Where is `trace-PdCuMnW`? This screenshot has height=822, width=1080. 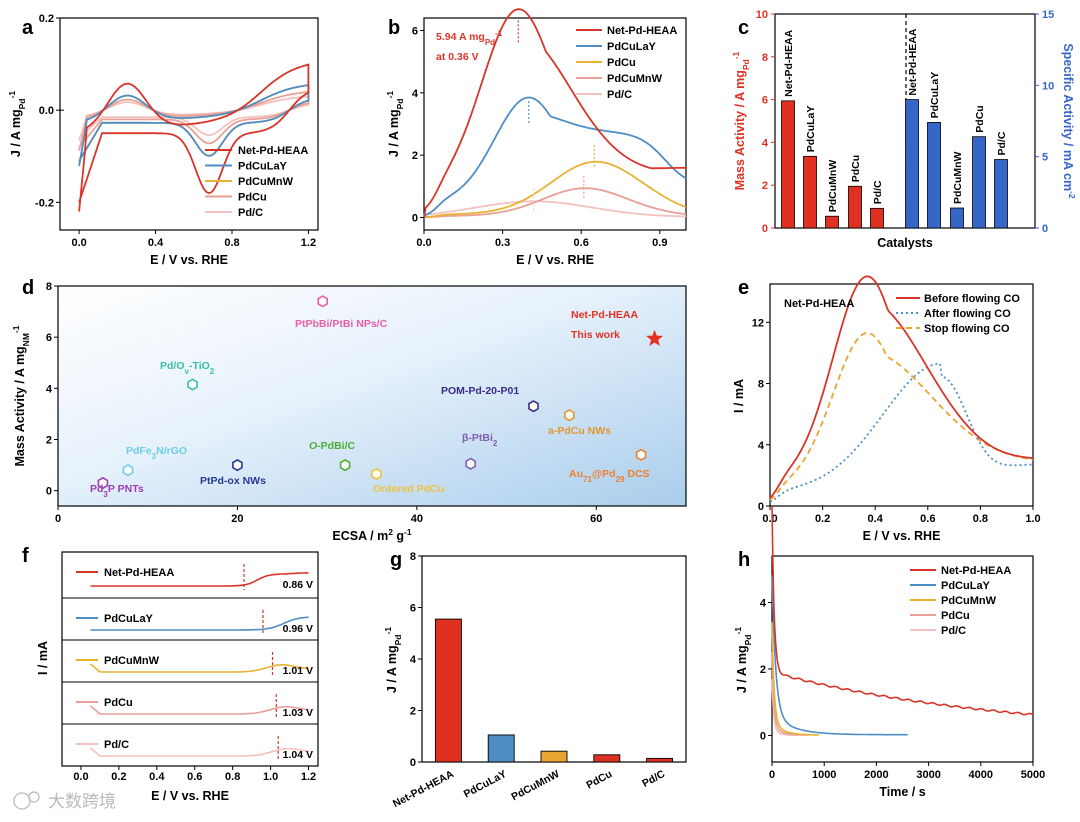
trace-PdCuMnW is located at coordinates (199, 668).